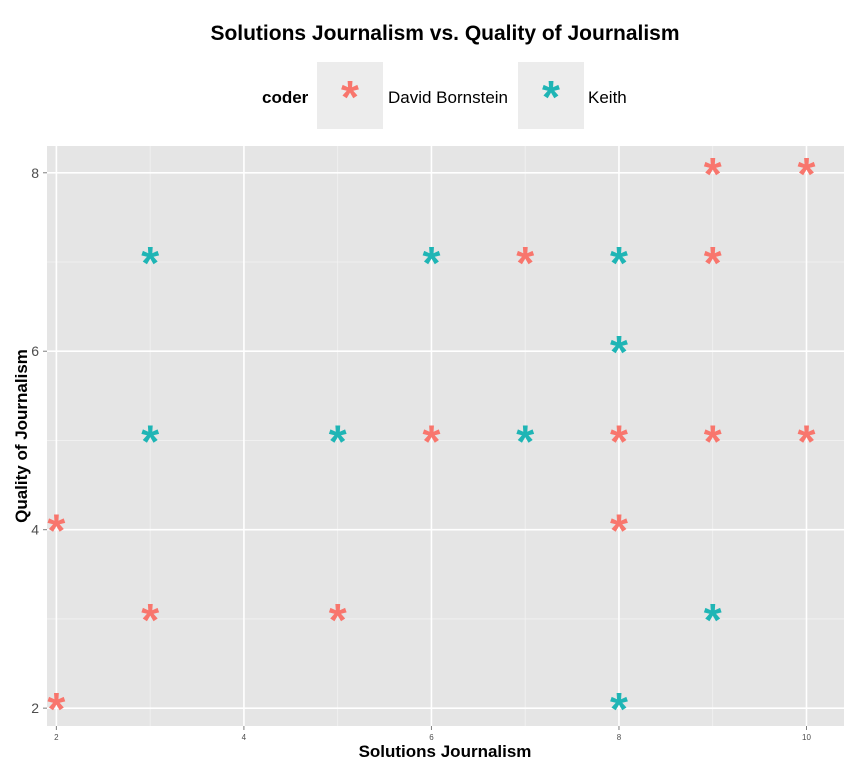 This screenshot has height=771, width=863. What do you see at coordinates (35, 351) in the screenshot?
I see `y-tick-label: 6` at bounding box center [35, 351].